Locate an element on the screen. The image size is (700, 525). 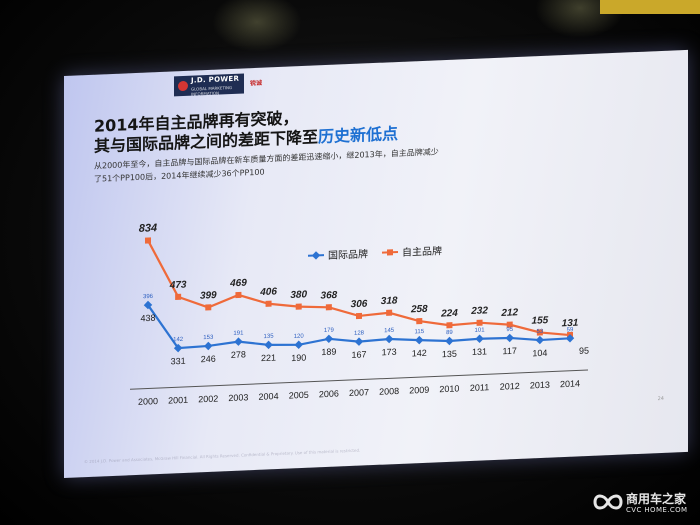
x-tick-label: 2001 is located at coordinates (178, 400).